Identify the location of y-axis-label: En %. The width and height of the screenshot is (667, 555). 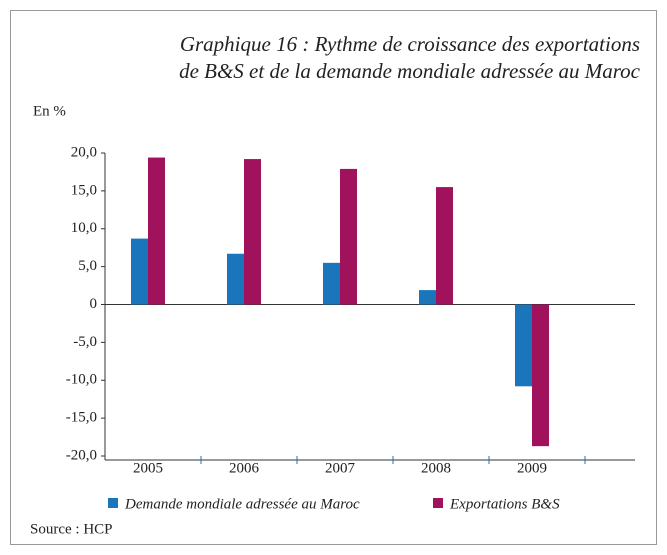
(49, 111).